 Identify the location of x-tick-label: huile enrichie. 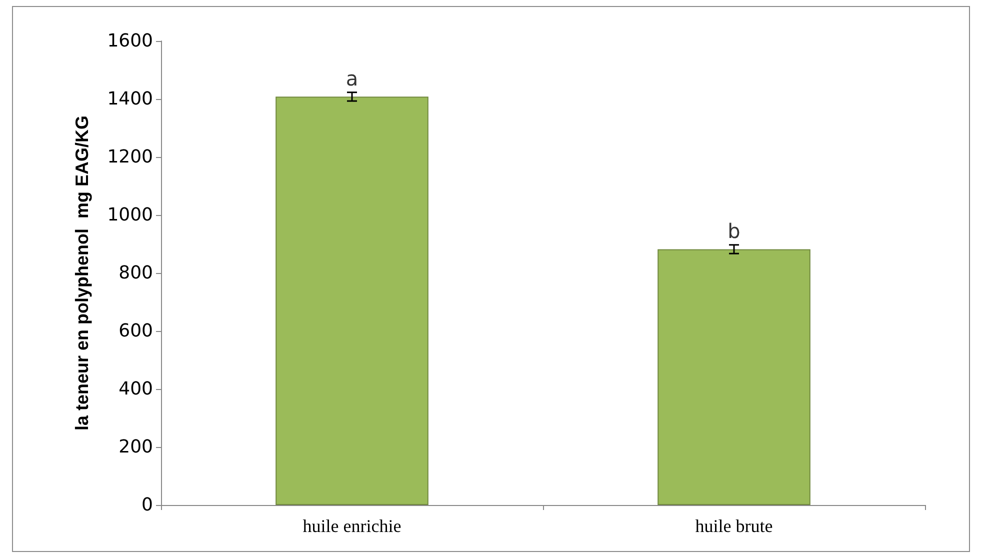
(352, 526).